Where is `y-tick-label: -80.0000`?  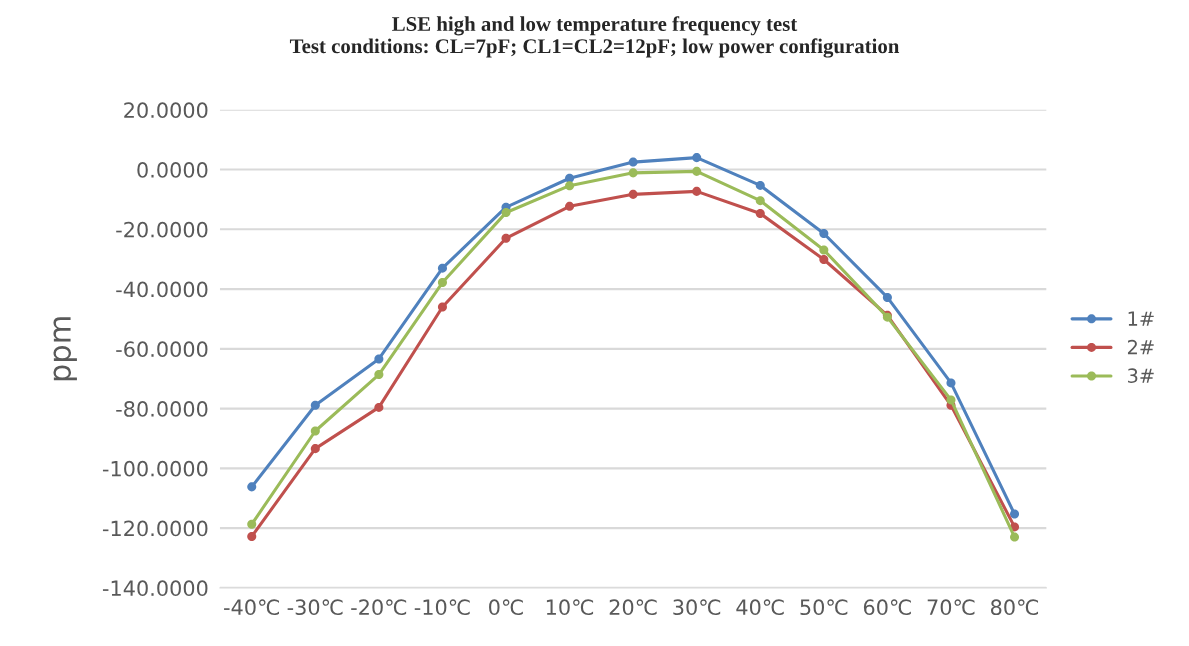
y-tick-label: -80.0000 is located at coordinates (162, 409).